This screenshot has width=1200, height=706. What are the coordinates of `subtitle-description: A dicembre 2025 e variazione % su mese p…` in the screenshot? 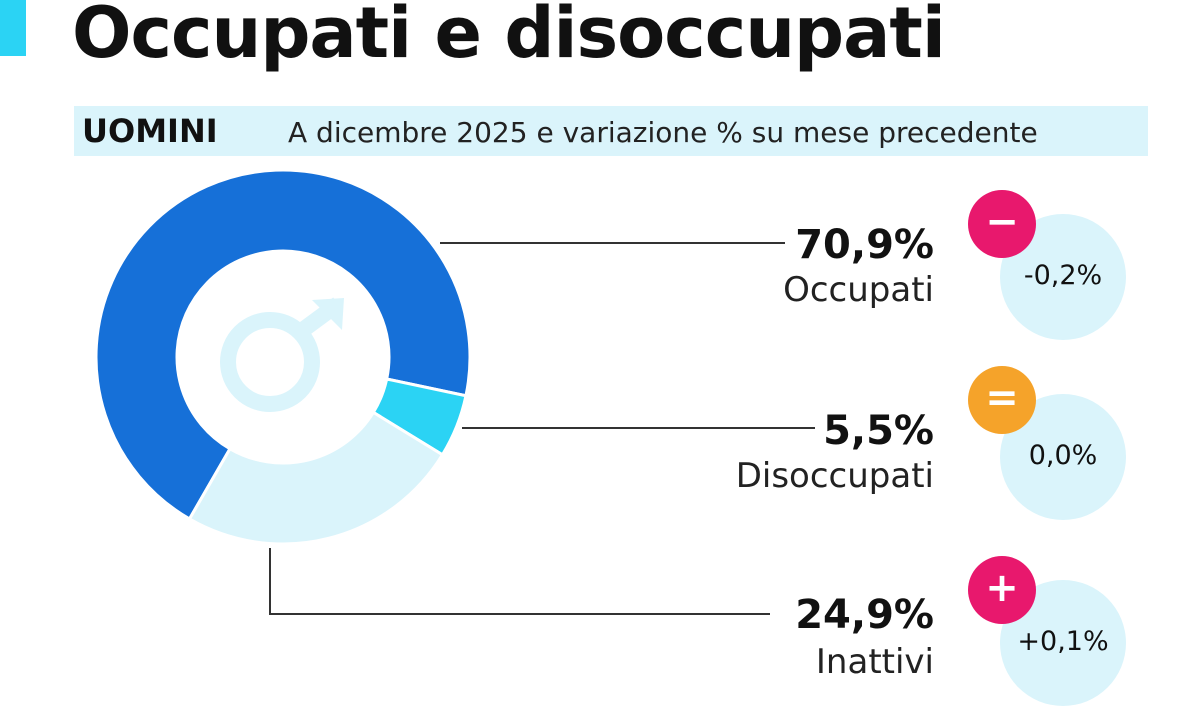 It's located at (663, 132).